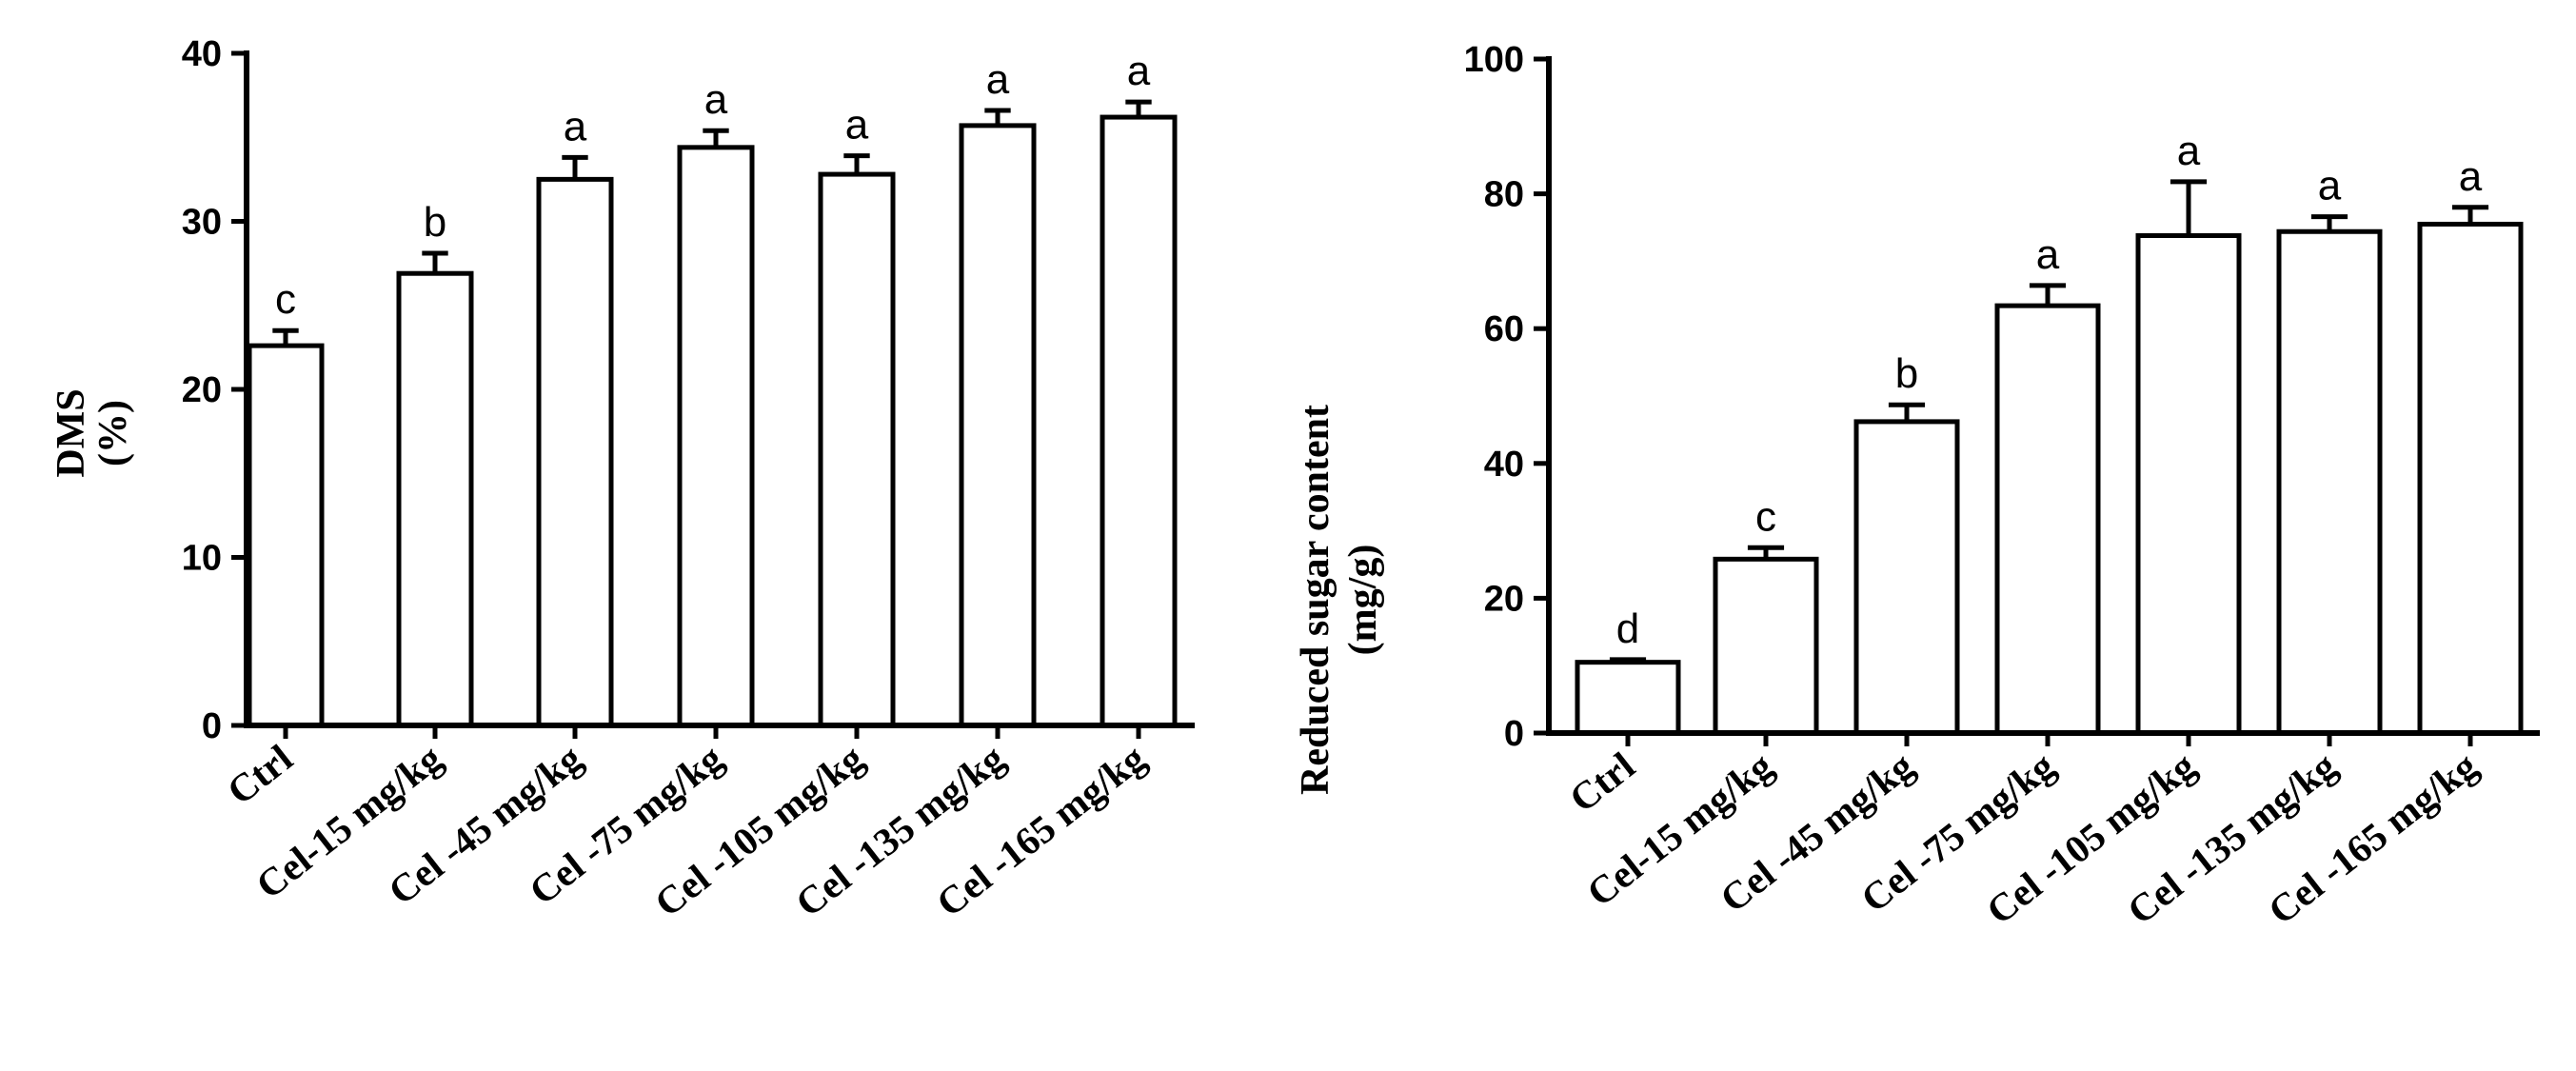  Describe the element at coordinates (202, 223) in the screenshot. I see `y-tick-label-3: 30` at that location.